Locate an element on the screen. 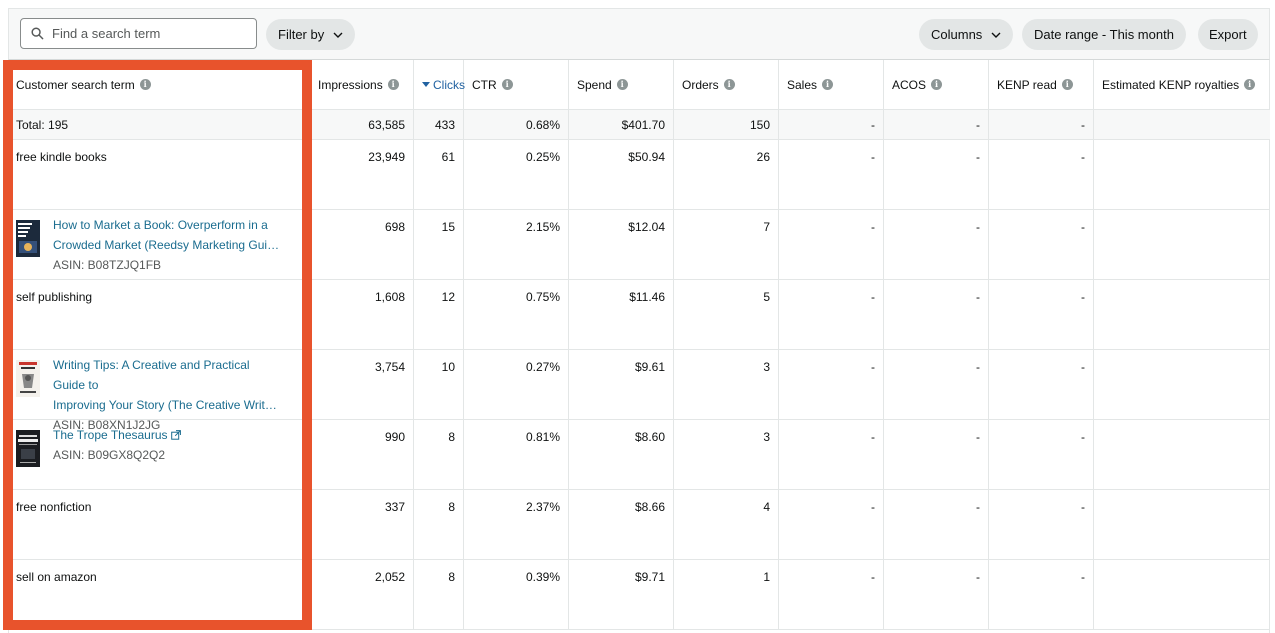 Image resolution: width=1275 pixels, height=633 pixels. date-range-label: Date range - This month is located at coordinates (1104, 34).